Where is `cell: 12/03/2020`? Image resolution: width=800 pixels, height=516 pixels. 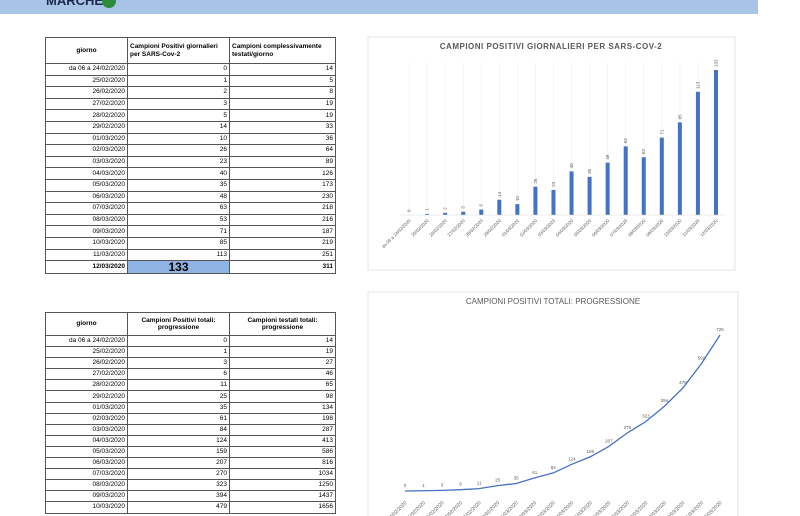
cell: 12/03/2020 is located at coordinates (86, 267).